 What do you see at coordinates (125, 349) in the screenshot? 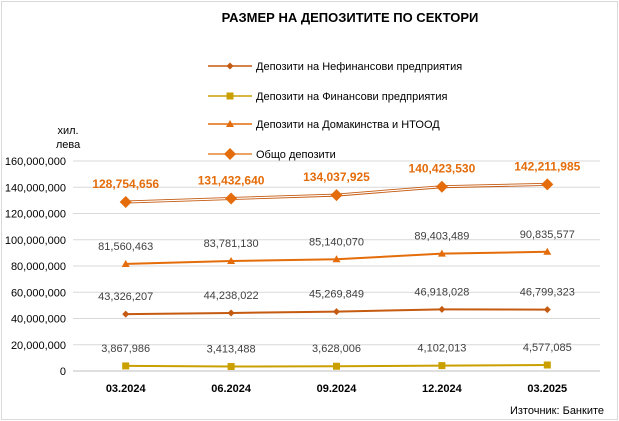
I see `data-label: 3,867,986` at bounding box center [125, 349].